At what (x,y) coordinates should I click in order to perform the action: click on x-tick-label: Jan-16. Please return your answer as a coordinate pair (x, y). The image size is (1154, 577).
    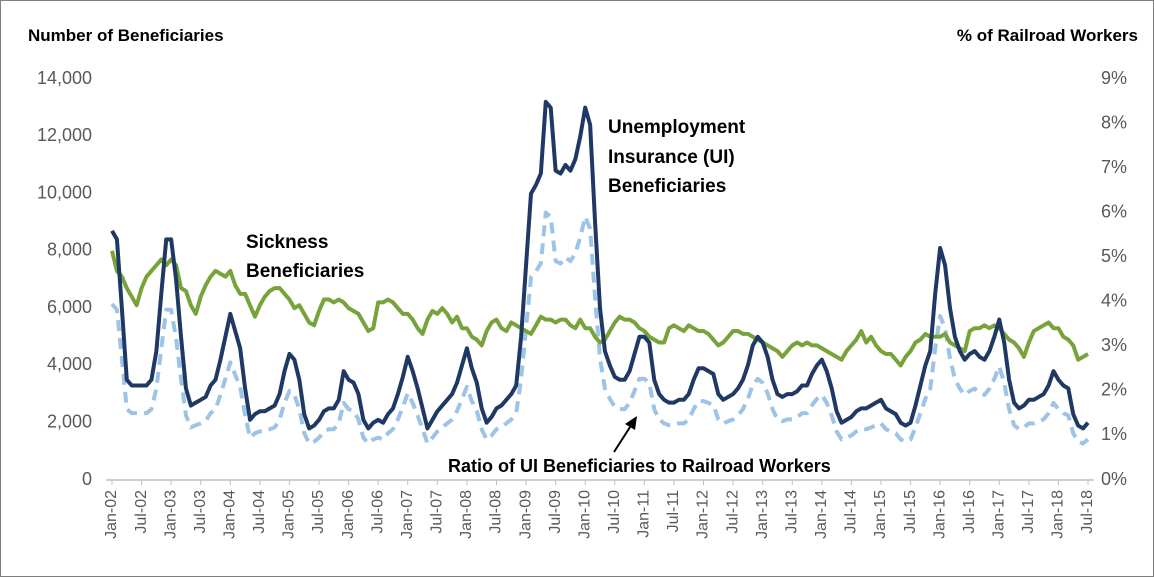
    Looking at the image, I should click on (939, 514).